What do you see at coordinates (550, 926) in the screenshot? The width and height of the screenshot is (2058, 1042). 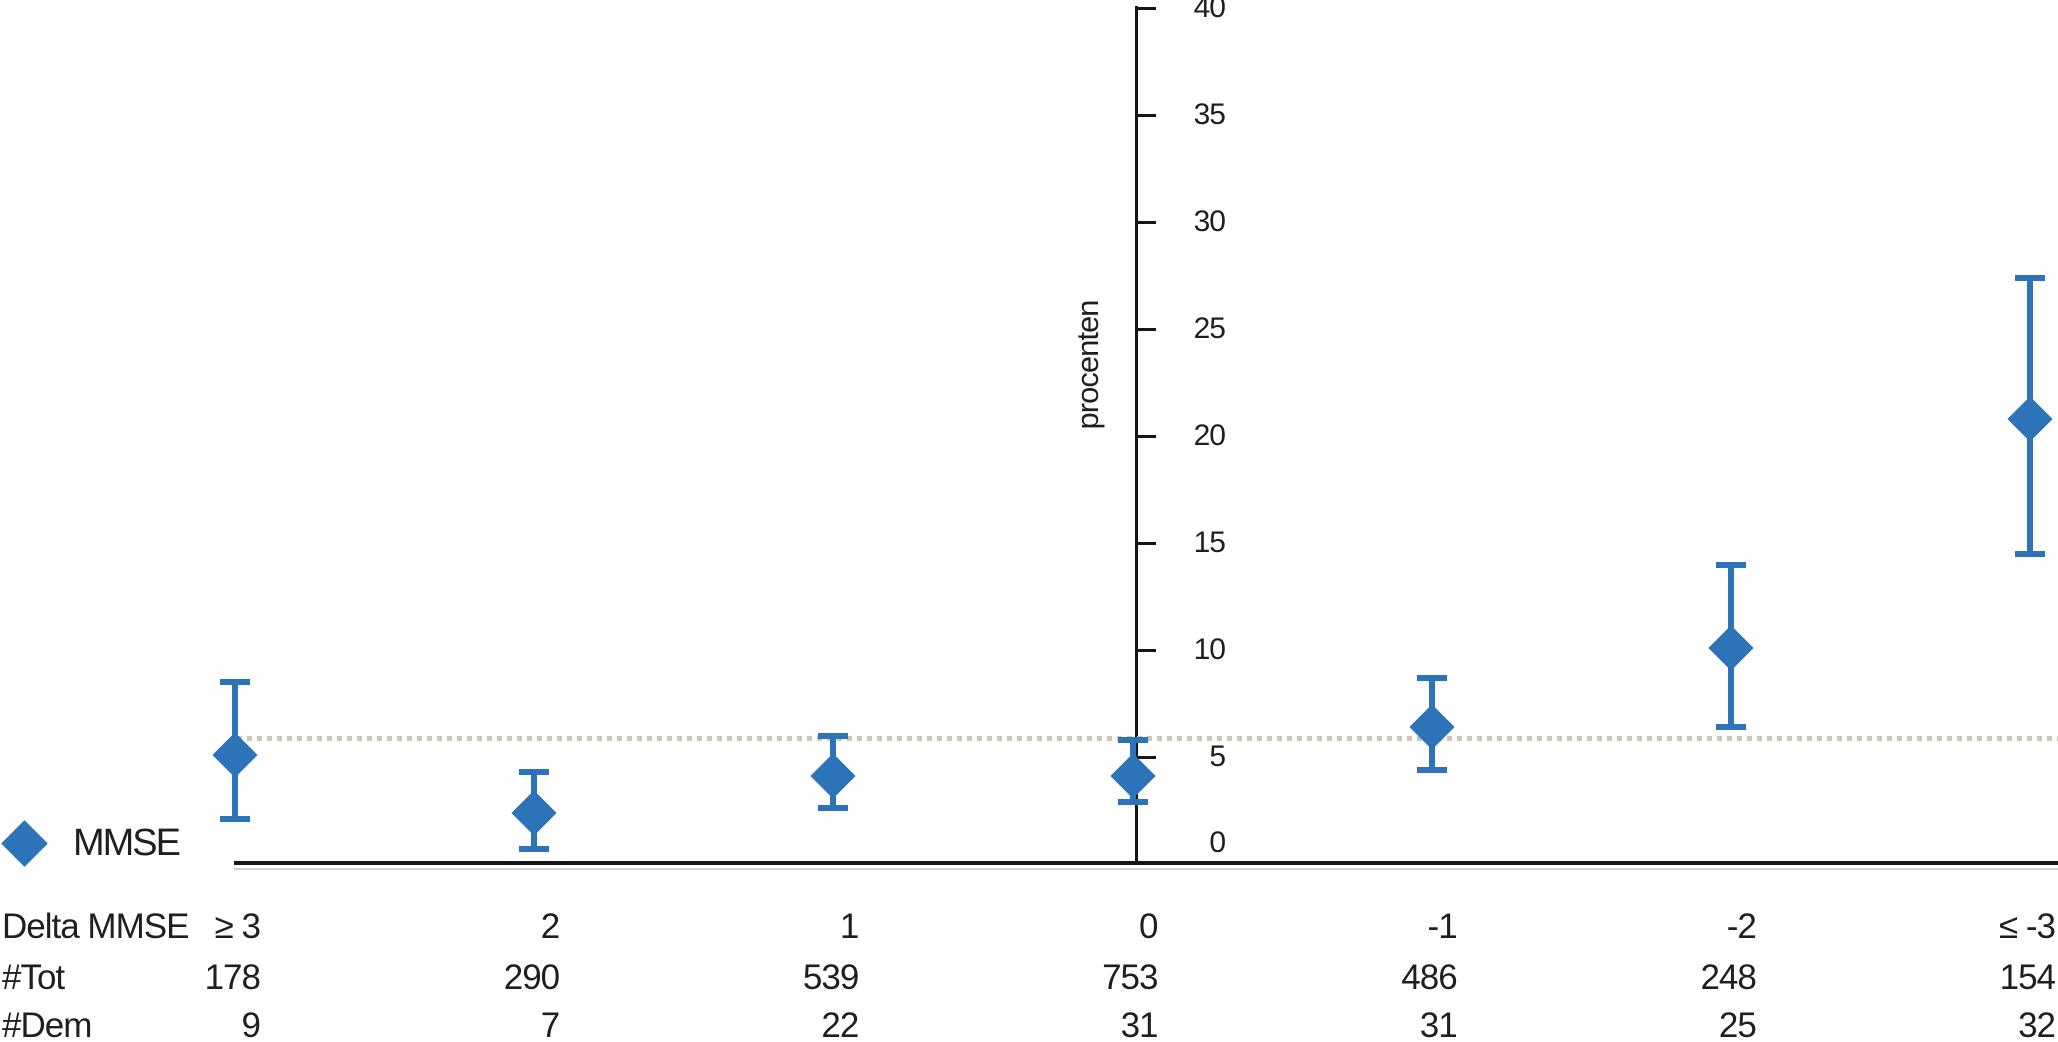 I see `table-cell: 2` at bounding box center [550, 926].